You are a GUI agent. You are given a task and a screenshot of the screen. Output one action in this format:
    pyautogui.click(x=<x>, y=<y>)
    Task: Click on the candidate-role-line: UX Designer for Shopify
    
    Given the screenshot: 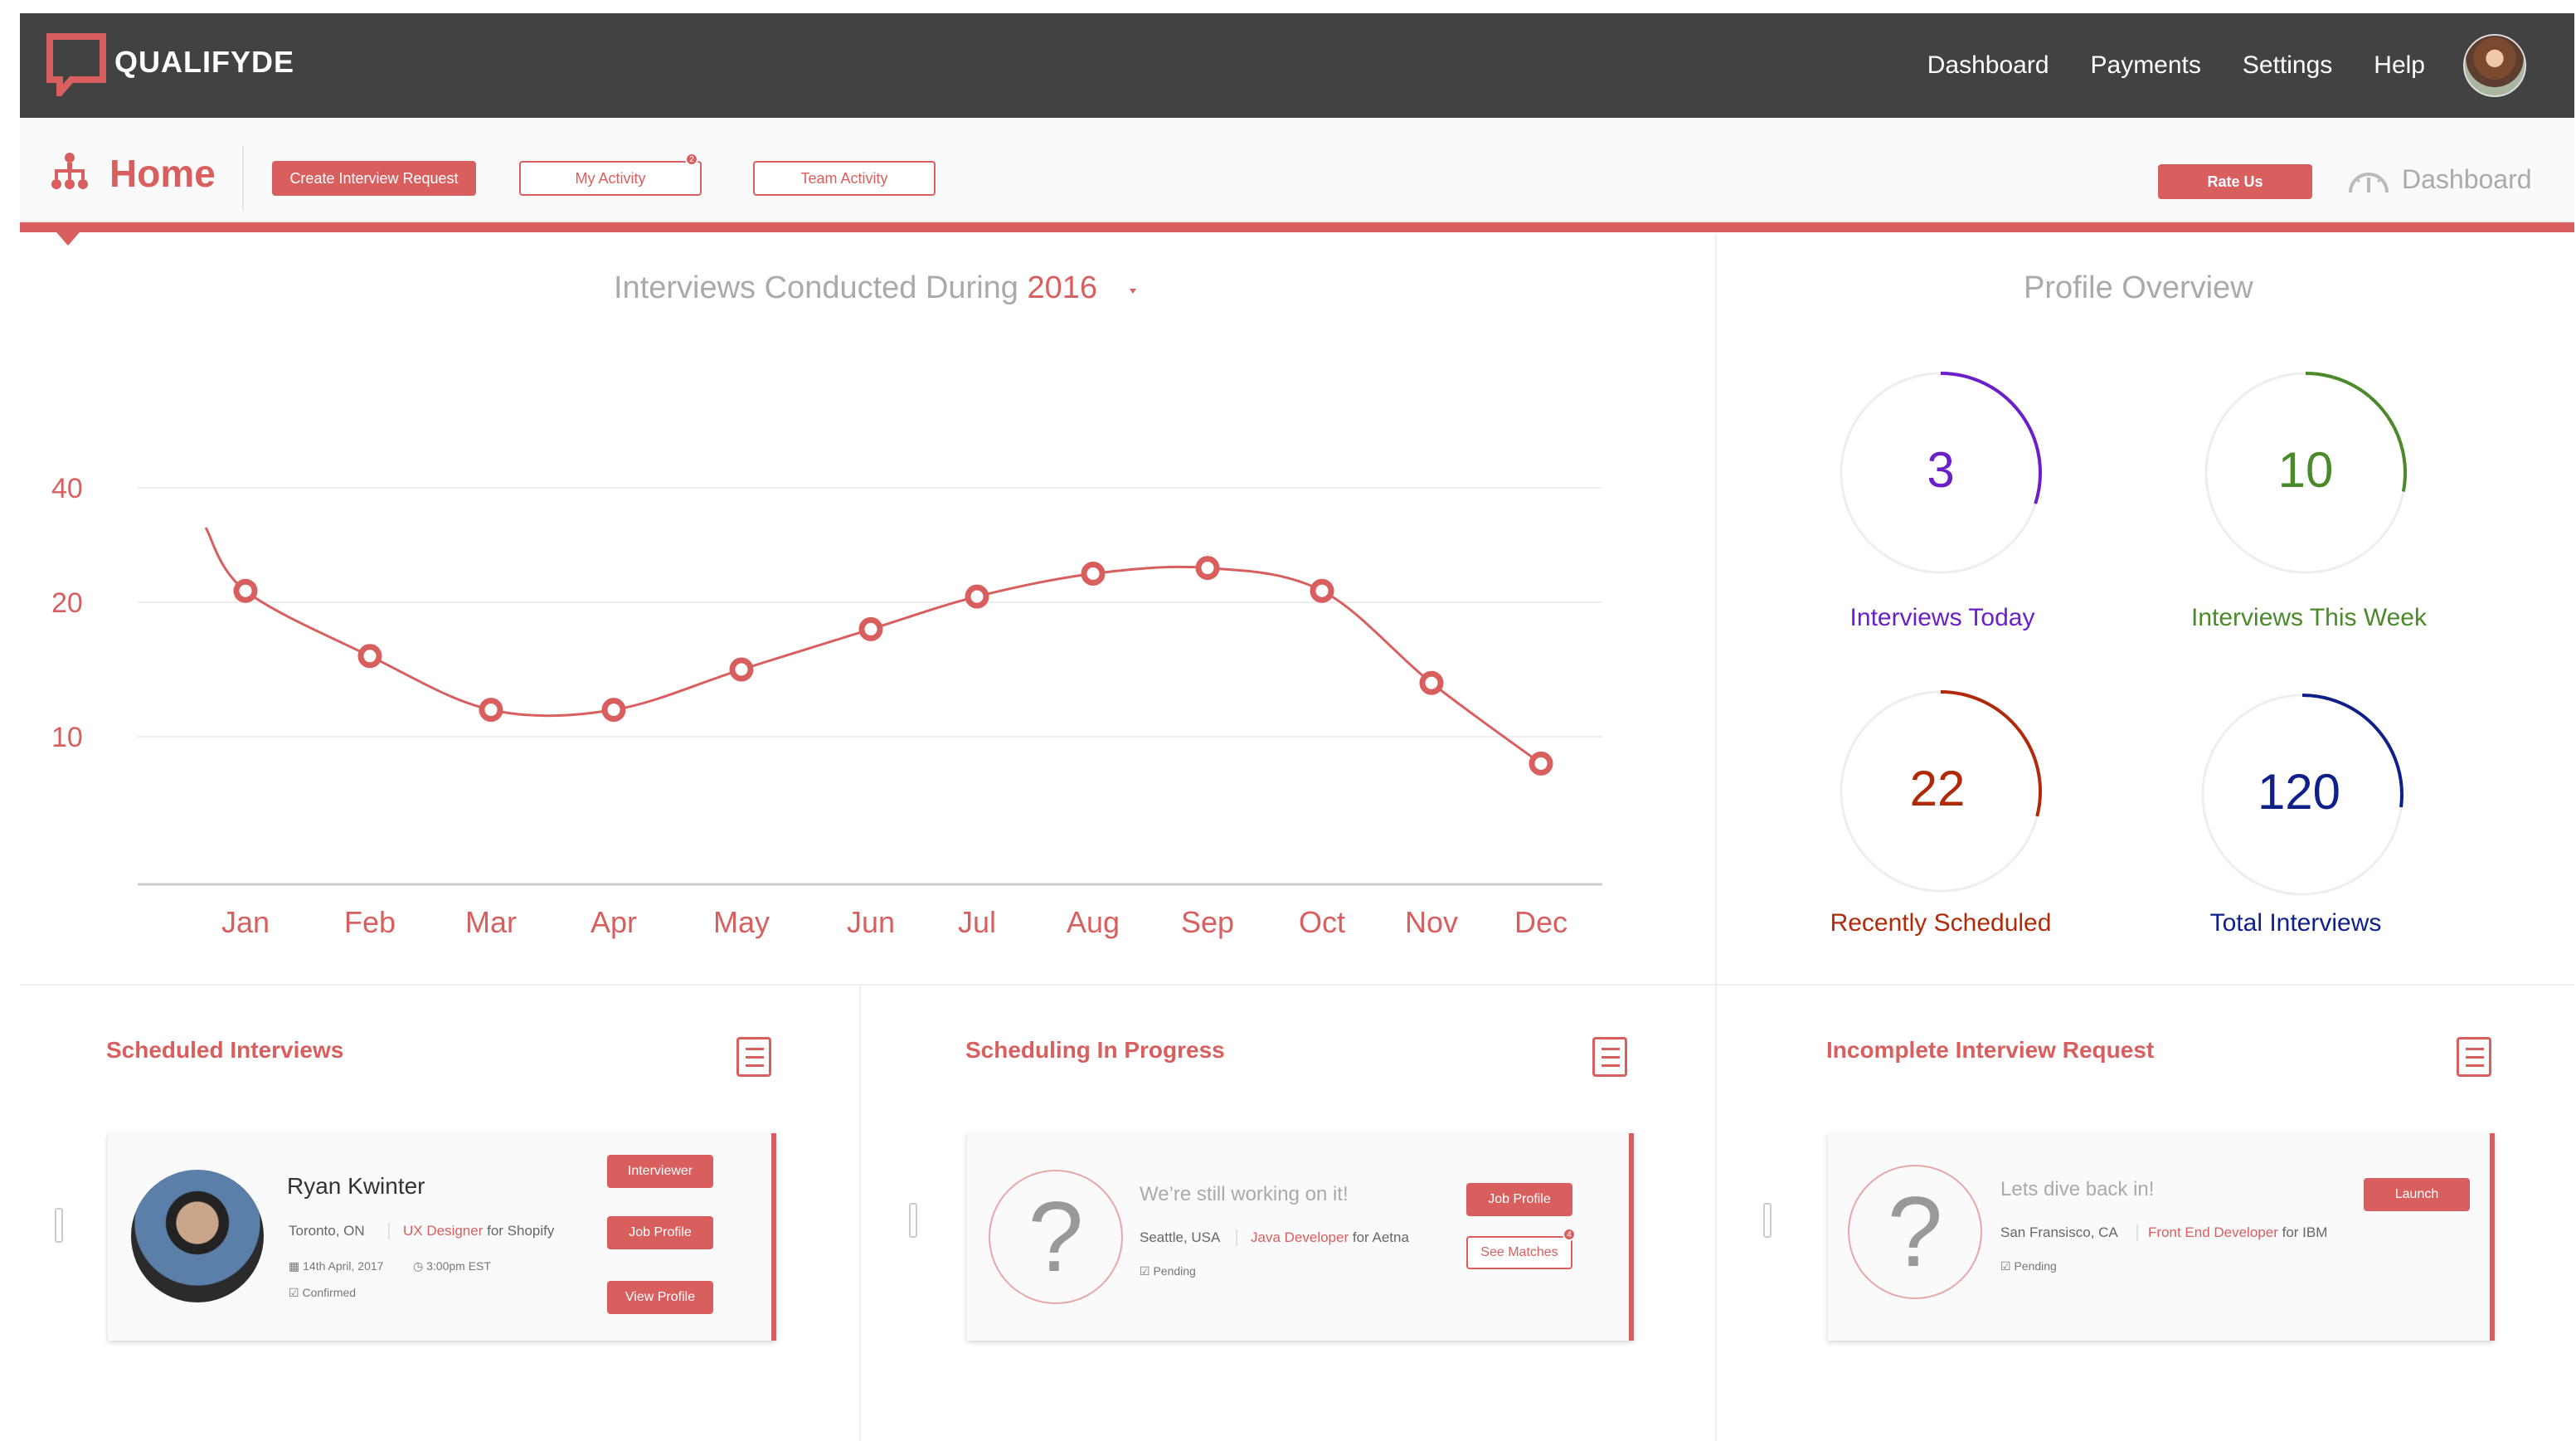 What is the action you would take?
    pyautogui.click(x=471, y=1231)
    